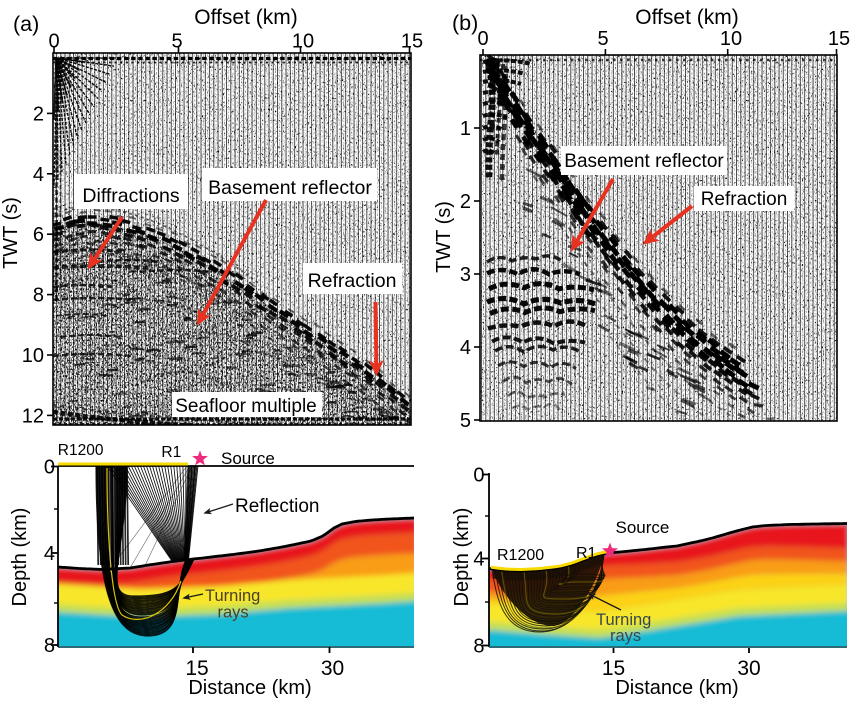  Describe the element at coordinates (465, 129) in the screenshot. I see `svg-text: 1` at that location.